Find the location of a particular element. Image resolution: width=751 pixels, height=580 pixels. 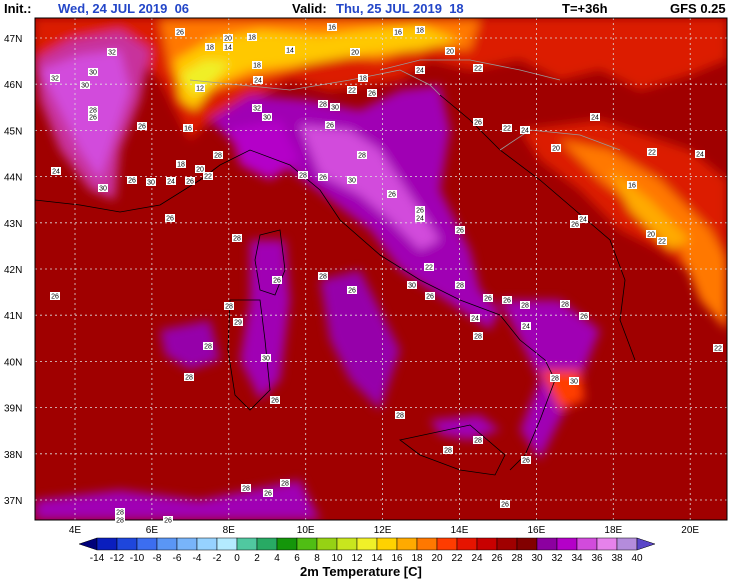

colorbar-arrow is located at coordinates (88, 544).